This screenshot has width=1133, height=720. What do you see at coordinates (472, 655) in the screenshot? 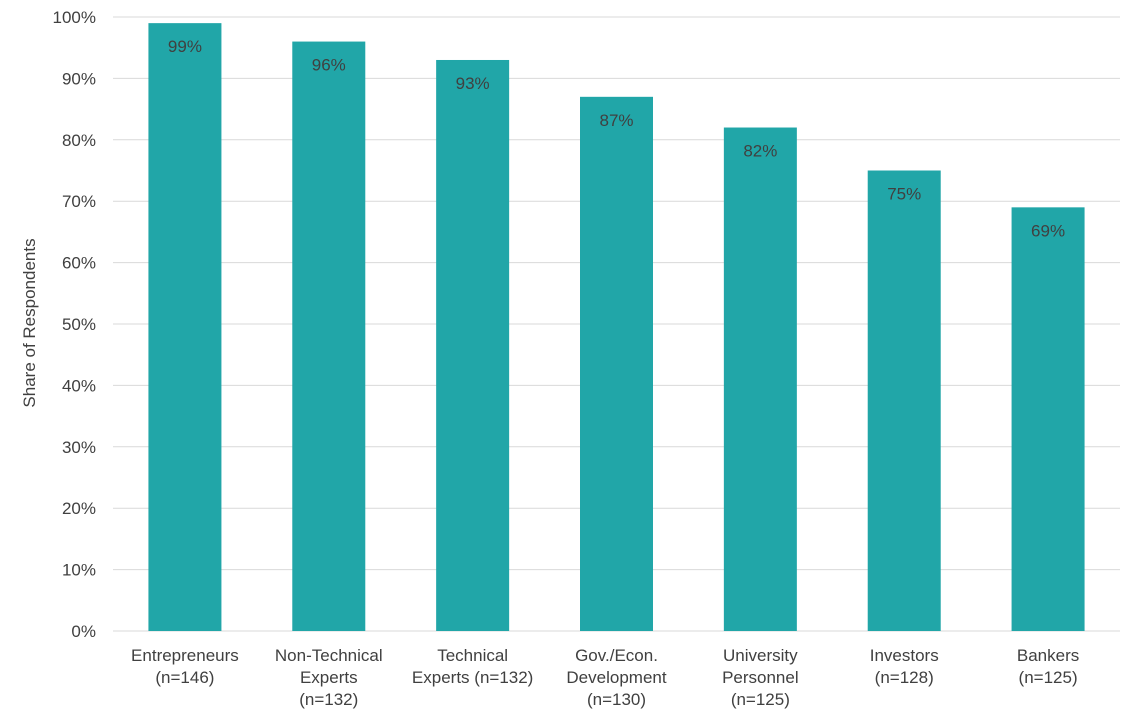
I see `x-category-label: Technical` at bounding box center [472, 655].